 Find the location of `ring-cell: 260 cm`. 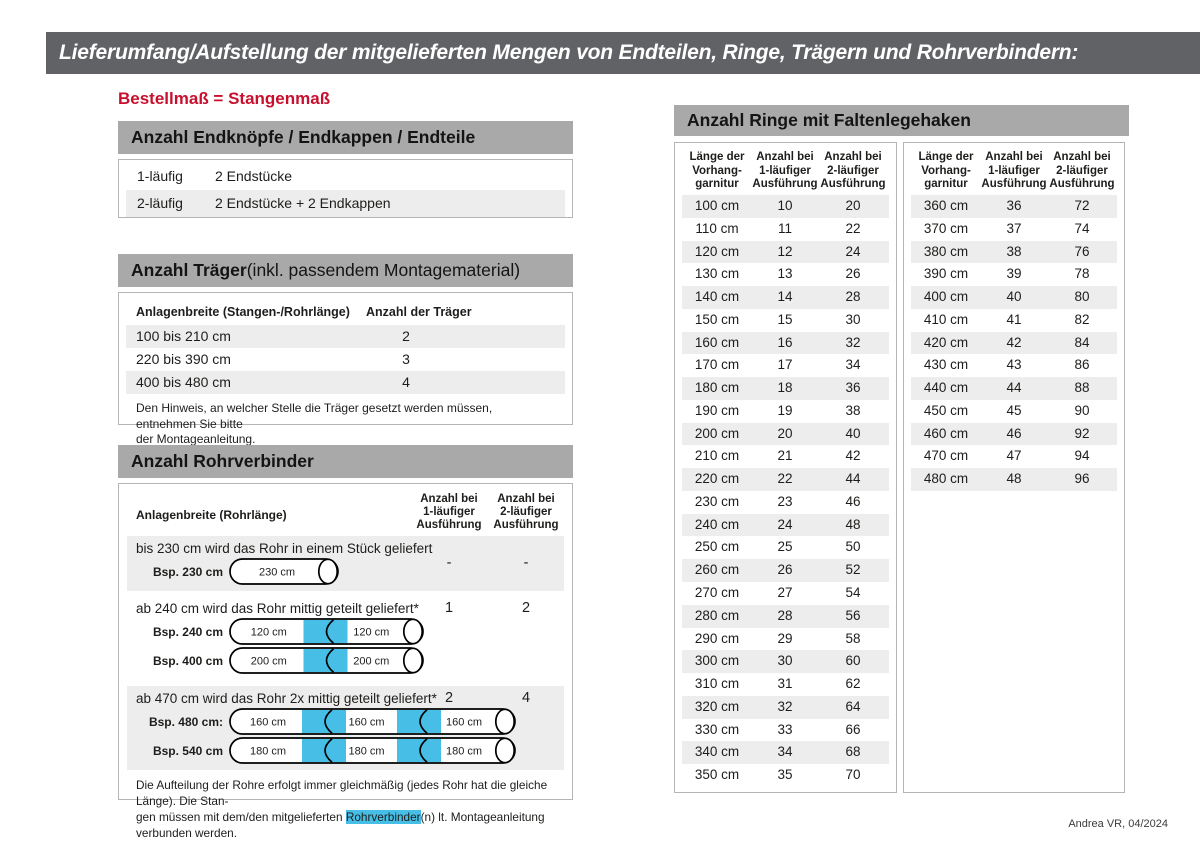

ring-cell: 260 cm is located at coordinates (717, 570).